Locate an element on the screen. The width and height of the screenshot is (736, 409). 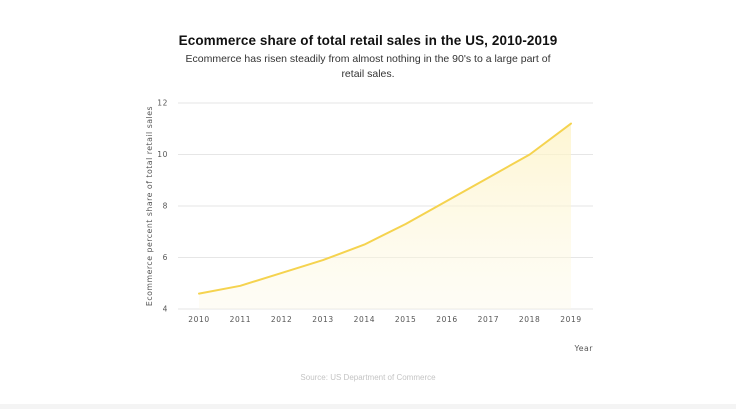
x-tick-label-2014: 2014 is located at coordinates (365, 319).